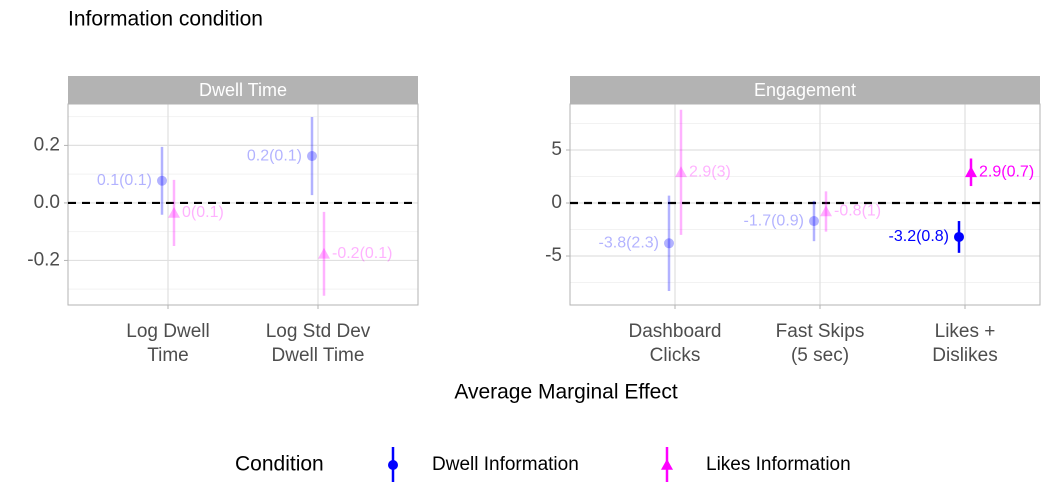 This screenshot has height=482, width=1057. I want to click on legend-label: Likes Information, so click(778, 464).